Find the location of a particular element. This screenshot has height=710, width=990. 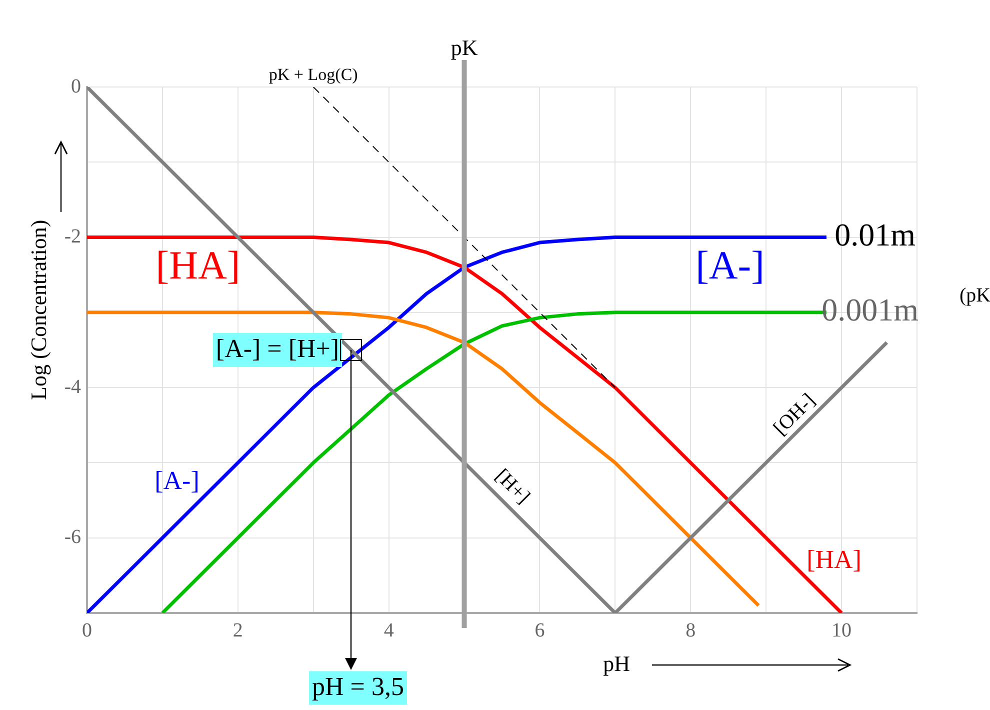

text: (pK is located at coordinates (974, 295).